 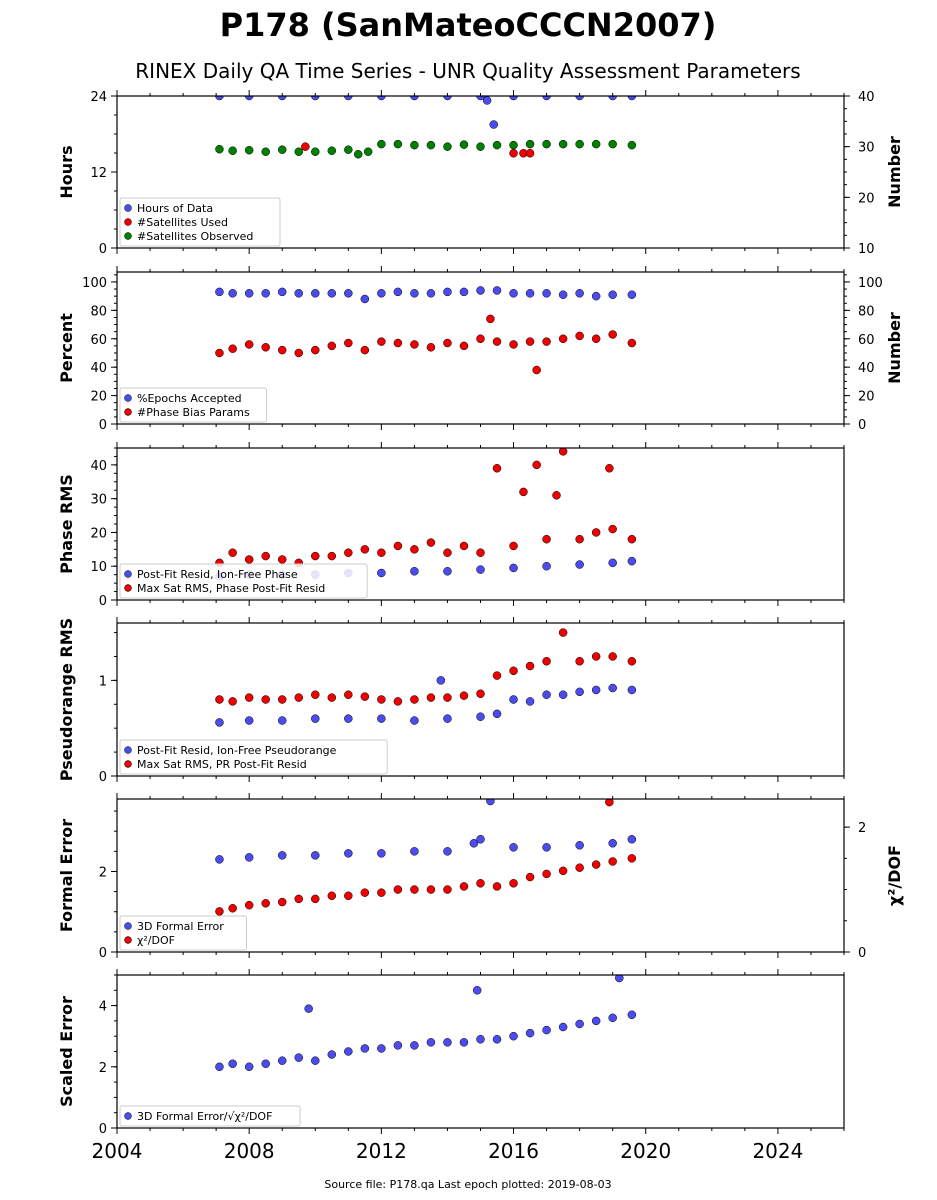 I want to click on legend: 3D Formal Error/√χ²/DOF, so click(x=210, y=1116).